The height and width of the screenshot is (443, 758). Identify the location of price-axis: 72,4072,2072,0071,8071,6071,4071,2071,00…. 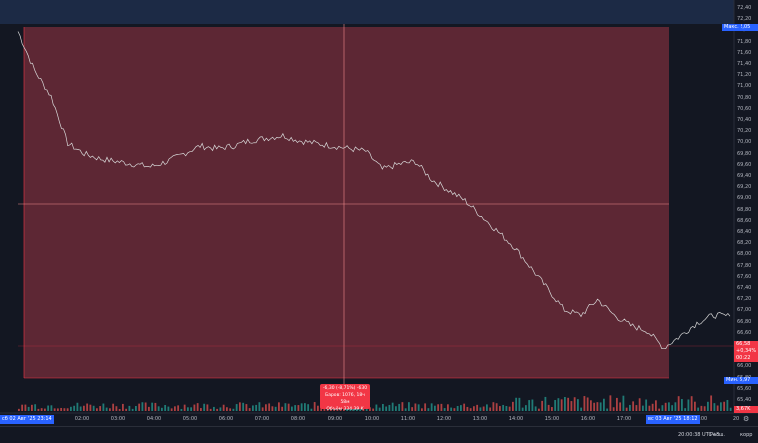
(746, 207).